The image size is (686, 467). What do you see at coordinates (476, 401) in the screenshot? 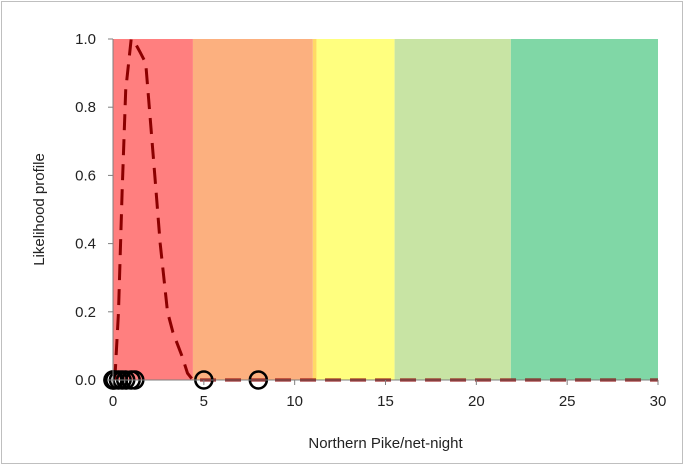
I see `x-tick-label: 20` at bounding box center [476, 401].